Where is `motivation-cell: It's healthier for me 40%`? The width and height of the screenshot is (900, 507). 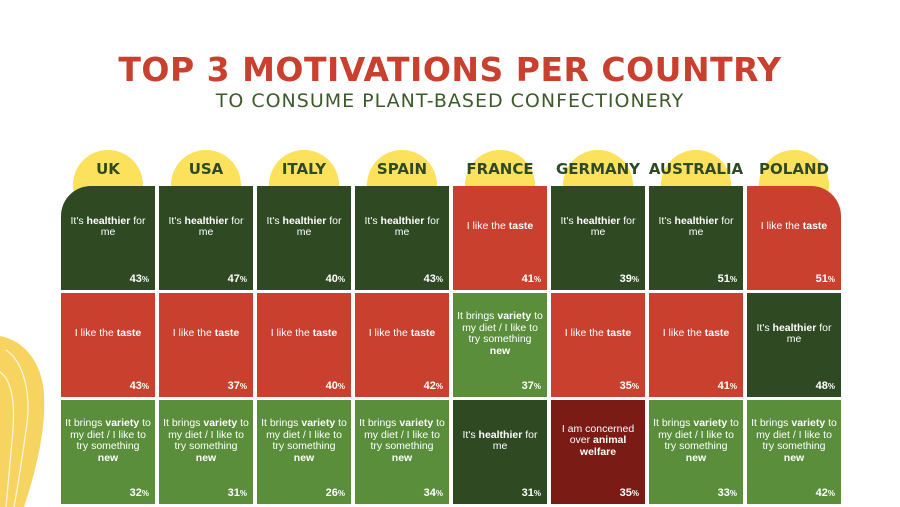 motivation-cell: It's healthier for me 40% is located at coordinates (304, 238).